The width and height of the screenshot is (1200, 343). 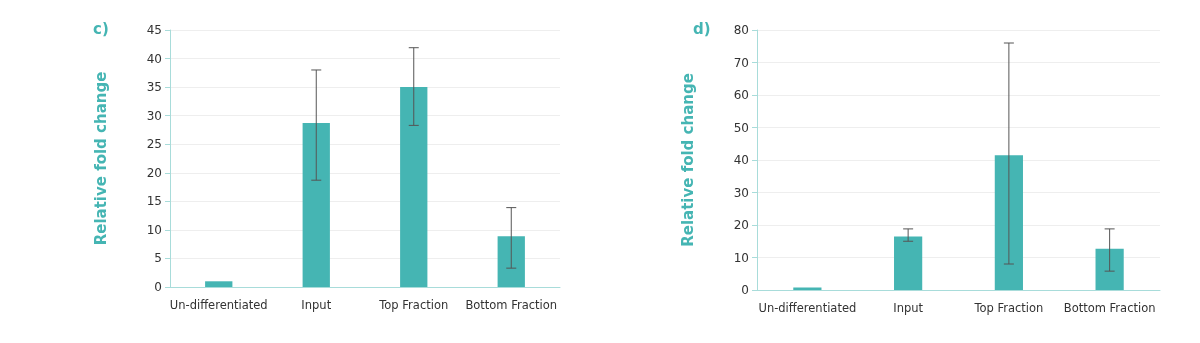 What do you see at coordinates (741, 30) in the screenshot?
I see `y-tick-label: 80` at bounding box center [741, 30].